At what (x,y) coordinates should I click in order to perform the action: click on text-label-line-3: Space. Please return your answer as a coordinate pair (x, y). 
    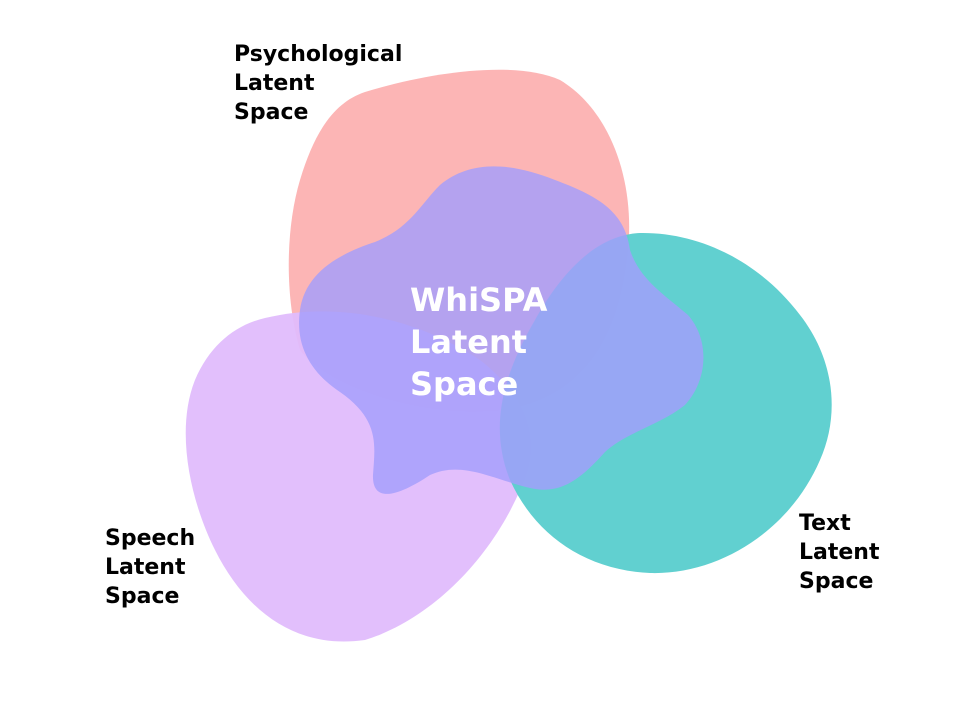
    Looking at the image, I should click on (836, 581).